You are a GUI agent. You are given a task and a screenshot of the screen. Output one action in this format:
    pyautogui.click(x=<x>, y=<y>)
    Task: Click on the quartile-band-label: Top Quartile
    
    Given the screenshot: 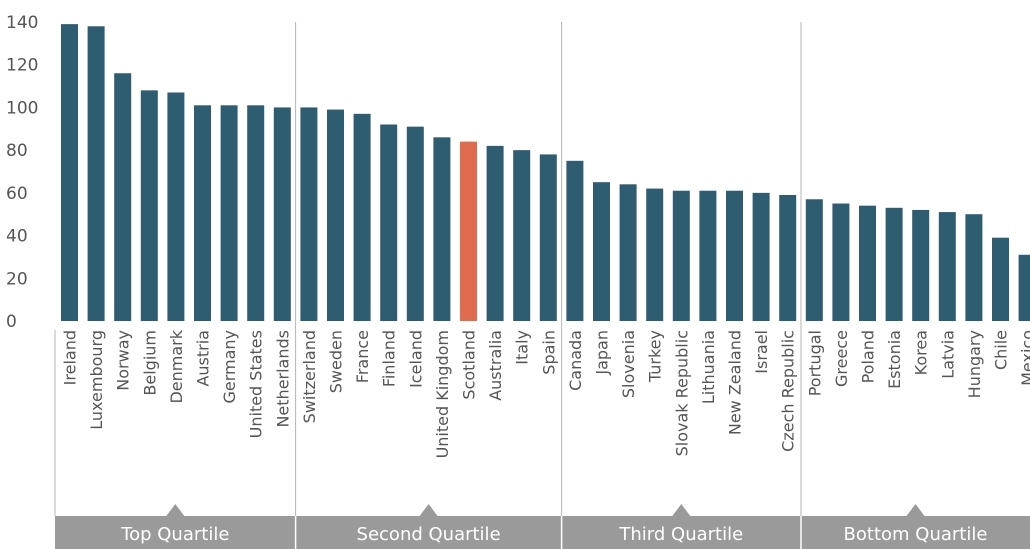 What is the action you would take?
    pyautogui.click(x=174, y=534)
    